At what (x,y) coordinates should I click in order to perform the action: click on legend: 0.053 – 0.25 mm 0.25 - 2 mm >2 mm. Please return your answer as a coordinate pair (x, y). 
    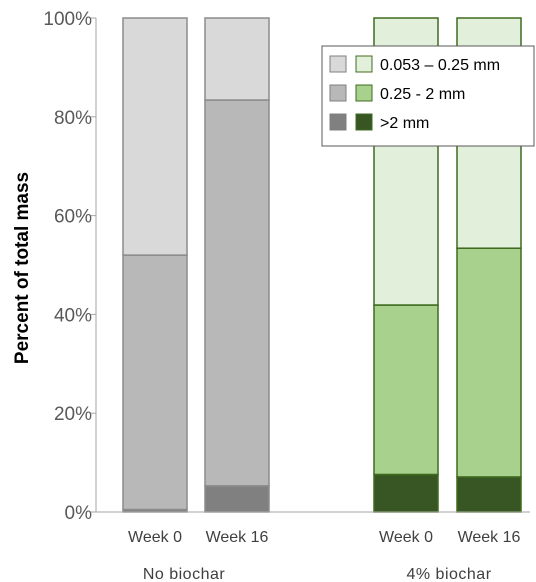
    Looking at the image, I should click on (428, 96).